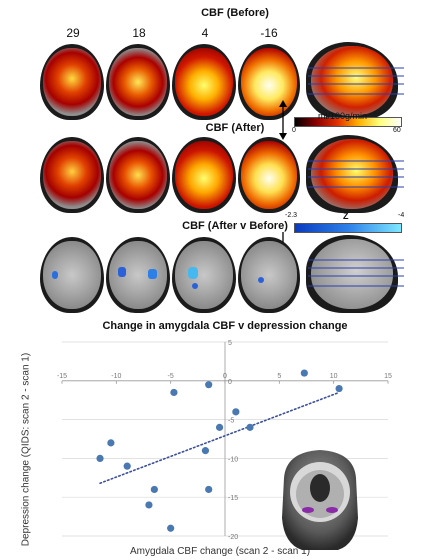 Image resolution: width=448 pixels, height=560 pixels. What do you see at coordinates (269, 175) in the screenshot?
I see `brain-slice-after-minus16` at bounding box center [269, 175].